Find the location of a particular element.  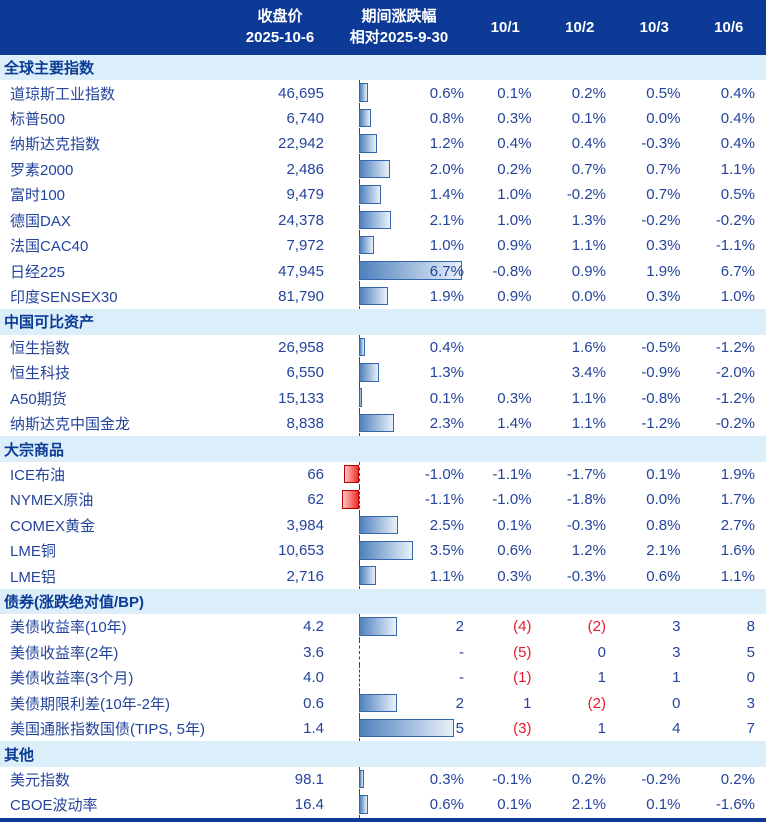

asset-name: LME铜 is located at coordinates (33, 552).